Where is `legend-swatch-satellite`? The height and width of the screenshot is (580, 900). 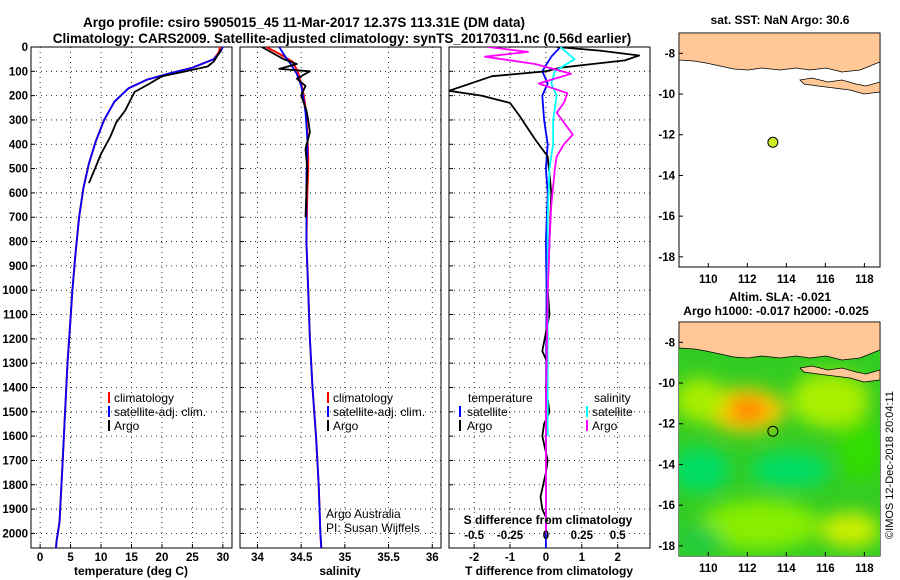 legend-swatch-satellite is located at coordinates (328, 411).